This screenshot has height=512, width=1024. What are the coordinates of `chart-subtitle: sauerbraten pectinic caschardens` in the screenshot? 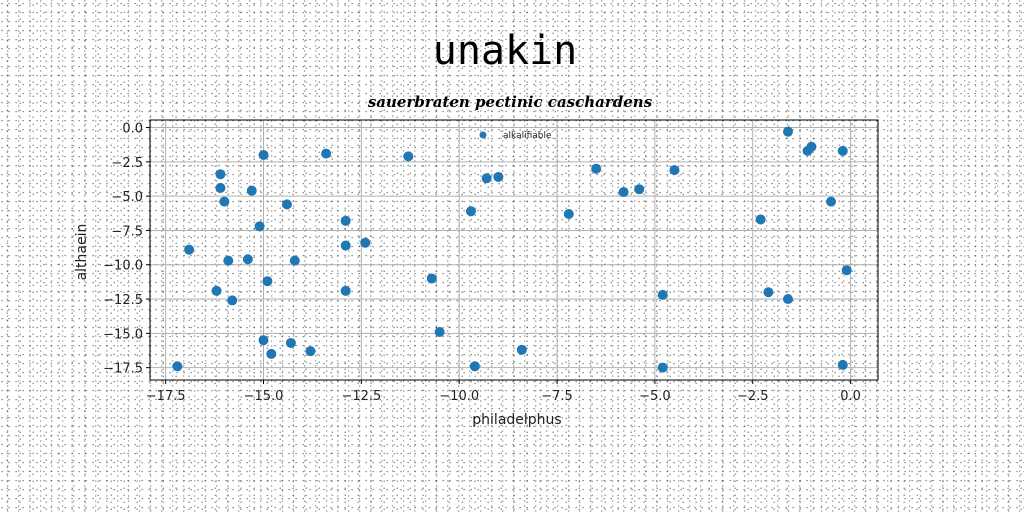 It's located at (510, 102).